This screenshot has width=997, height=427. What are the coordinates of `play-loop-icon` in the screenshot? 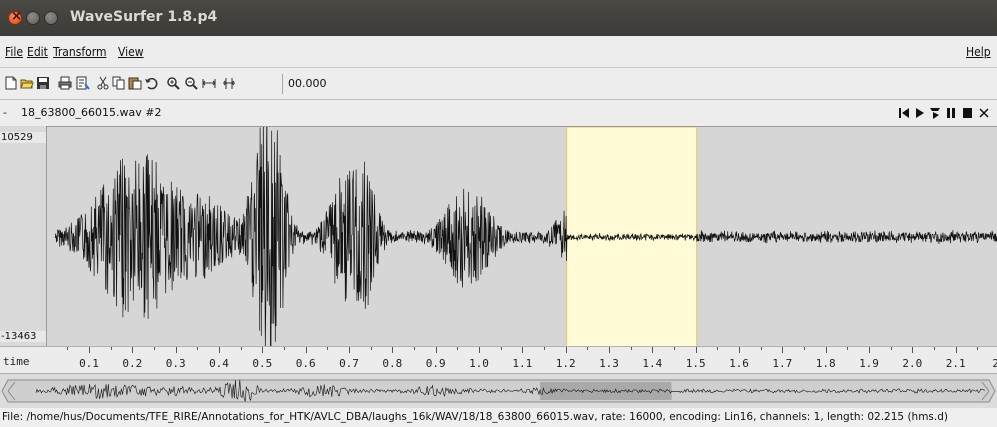 It's located at (935, 113).